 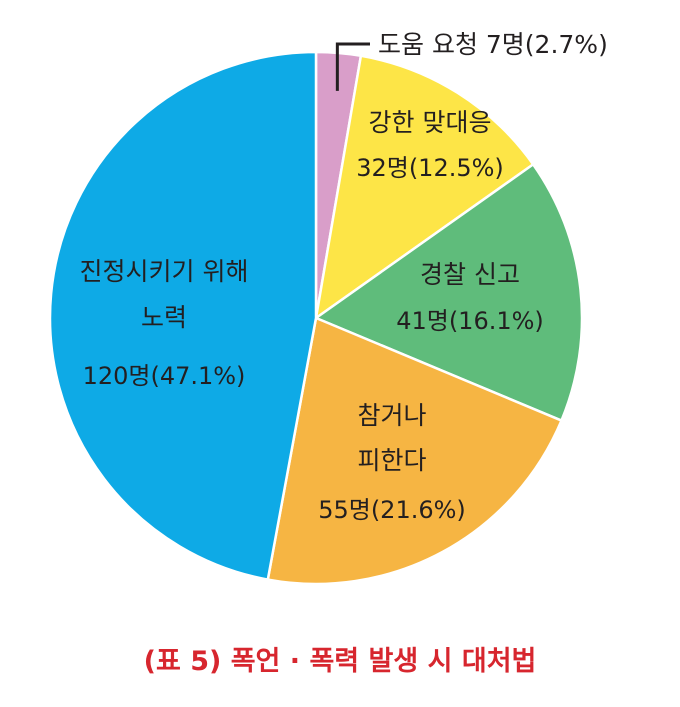 What do you see at coordinates (430, 122) in the screenshot?
I see `slice-label-strong-counter: 강한 맞대응` at bounding box center [430, 122].